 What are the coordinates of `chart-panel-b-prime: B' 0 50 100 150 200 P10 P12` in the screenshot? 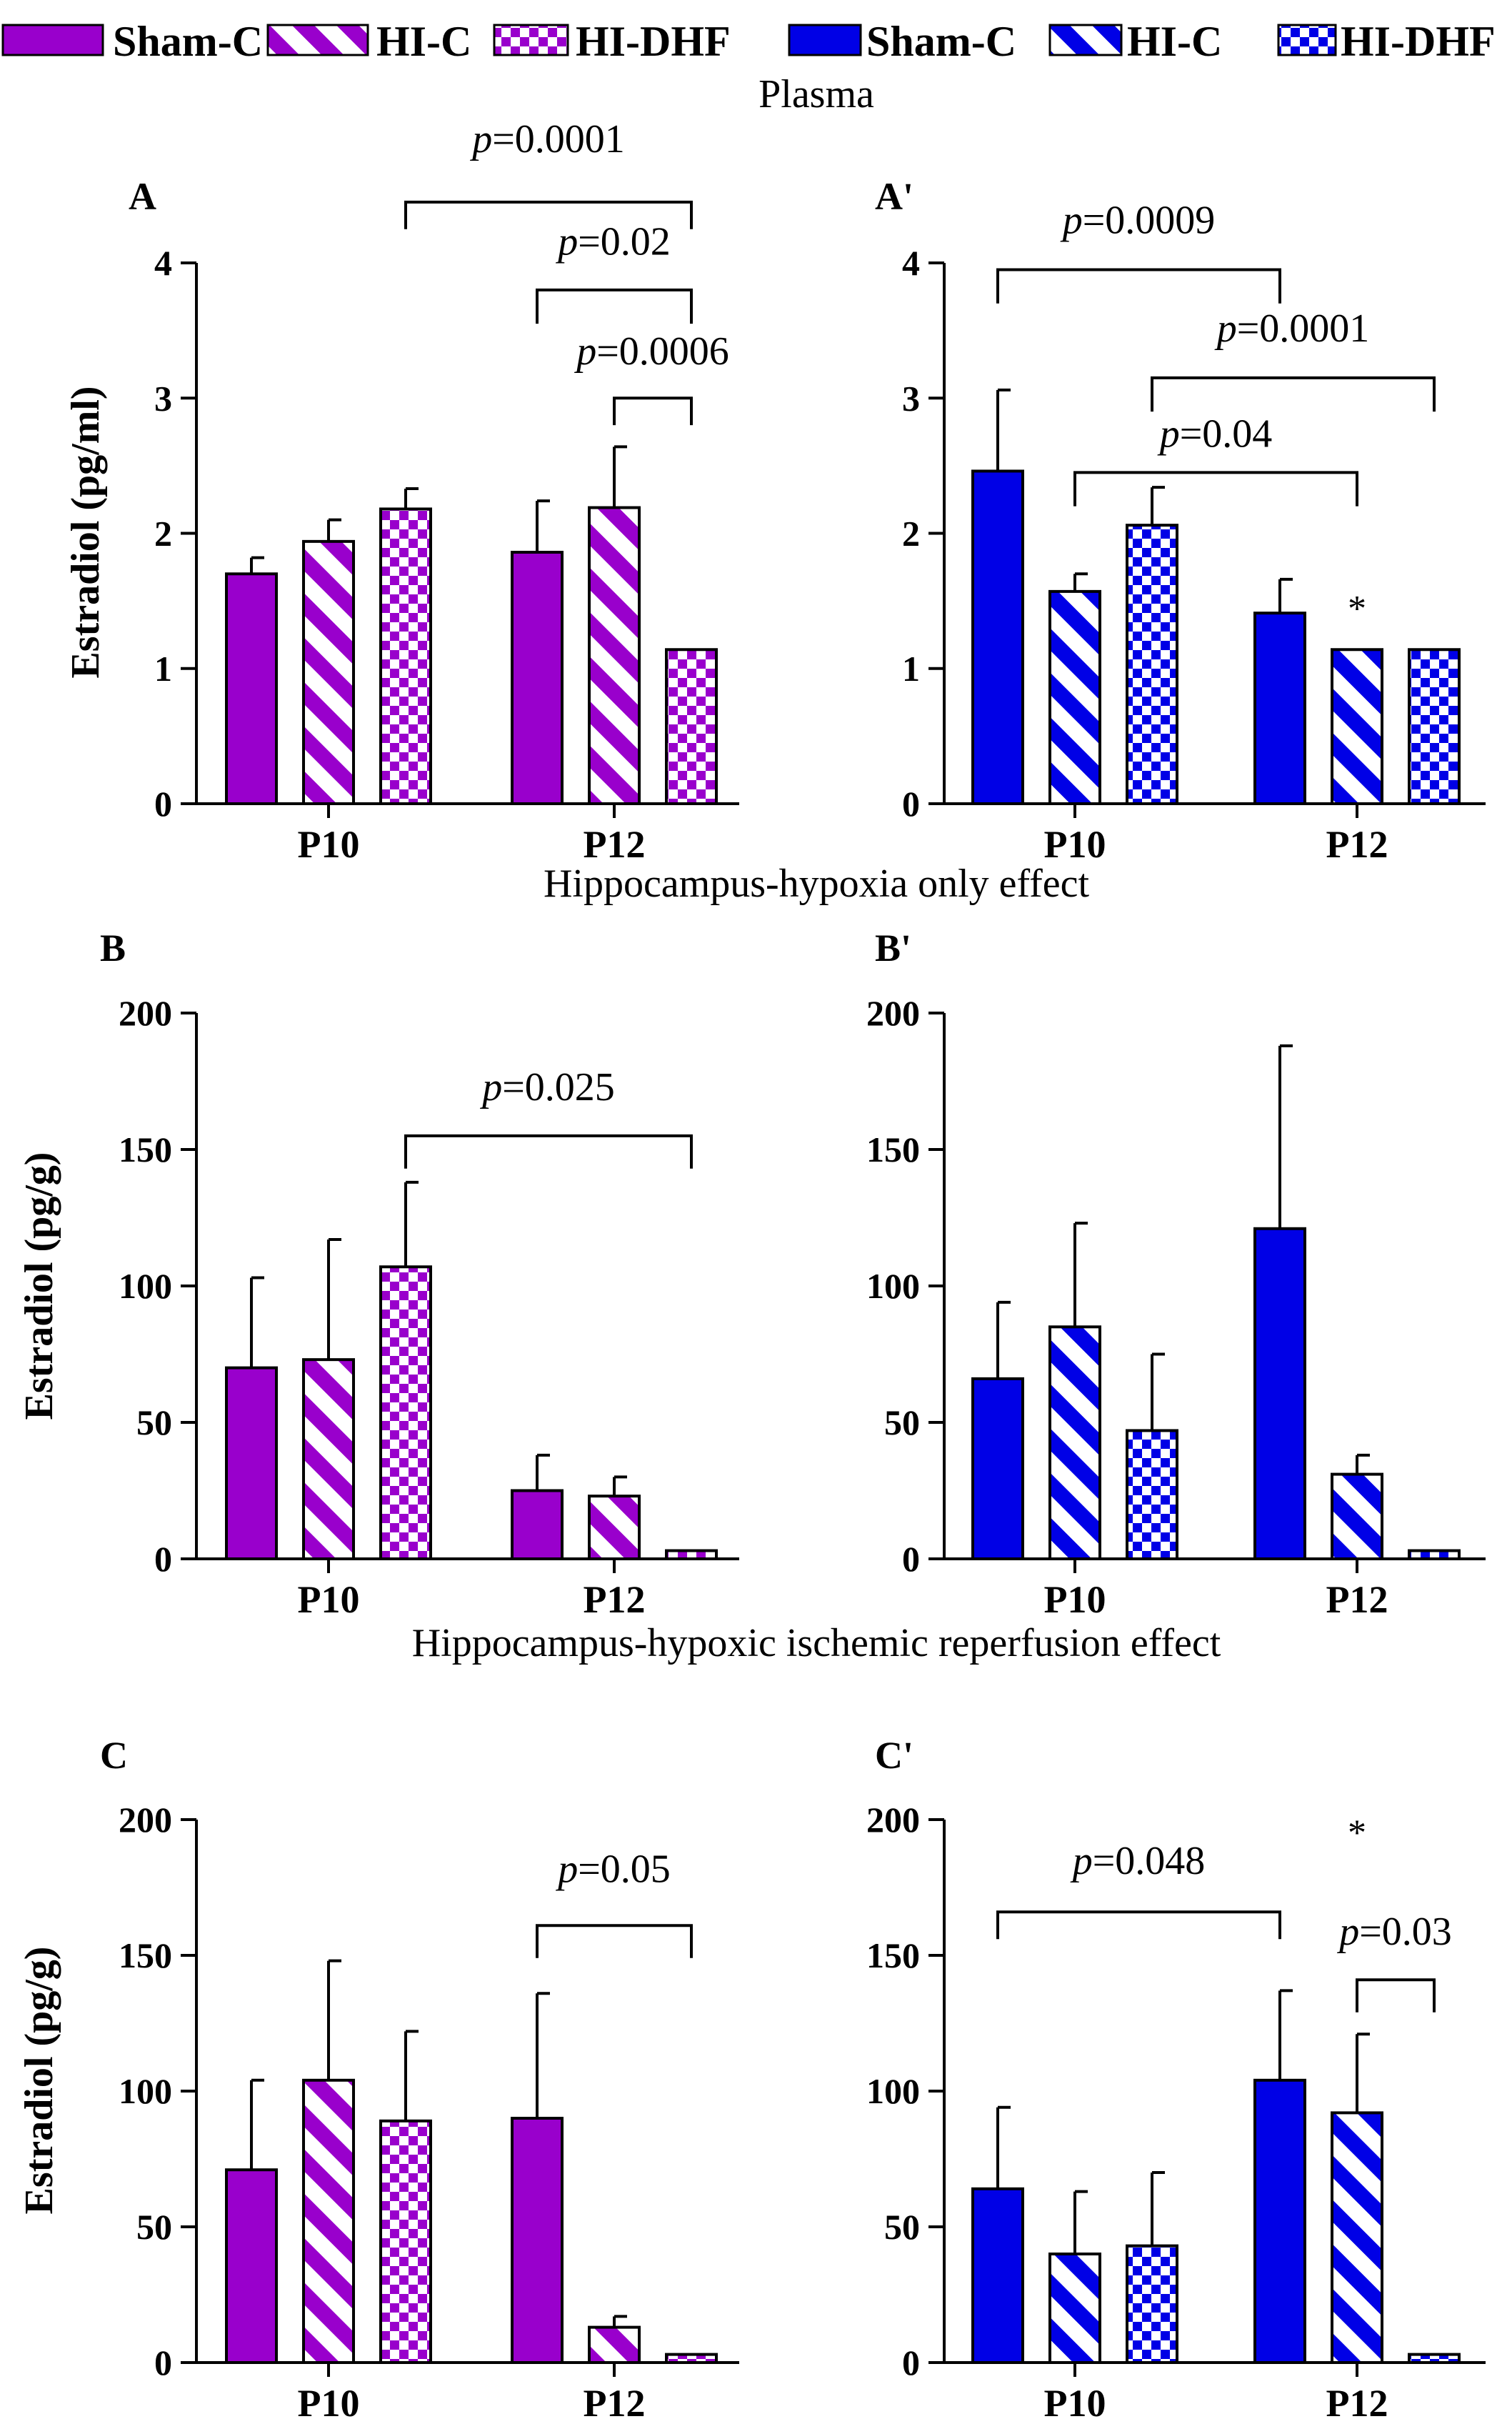 It's located at (1176, 1274).